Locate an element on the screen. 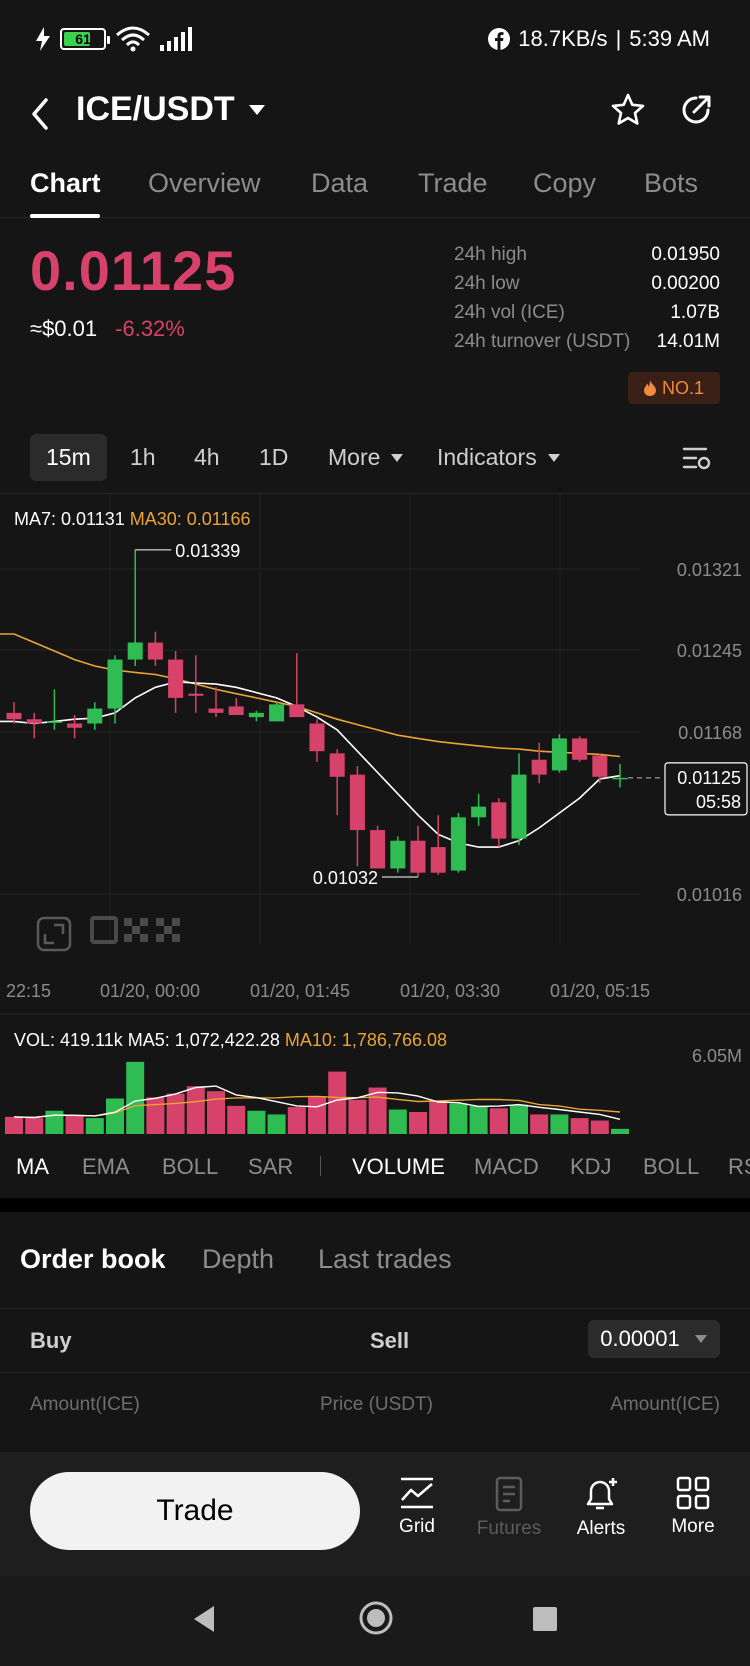  share-icon is located at coordinates (696, 110).